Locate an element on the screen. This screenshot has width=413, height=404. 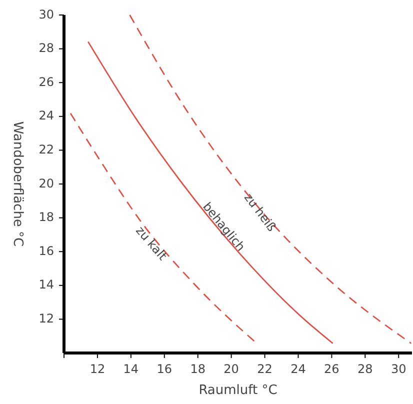
x-tick-label: 20 is located at coordinates (231, 369).